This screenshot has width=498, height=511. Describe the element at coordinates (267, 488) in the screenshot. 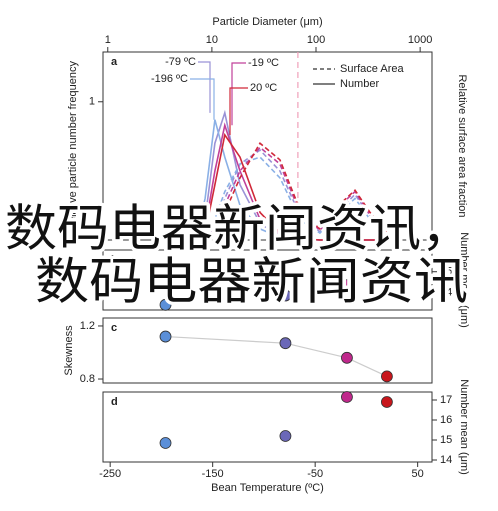

I see `x-axis-title: Bean Temperature (ºC)` at that location.